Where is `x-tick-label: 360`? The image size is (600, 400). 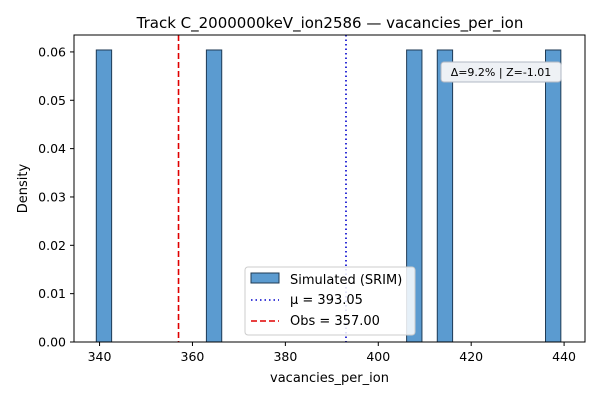 x-tick-label: 360 is located at coordinates (193, 356).